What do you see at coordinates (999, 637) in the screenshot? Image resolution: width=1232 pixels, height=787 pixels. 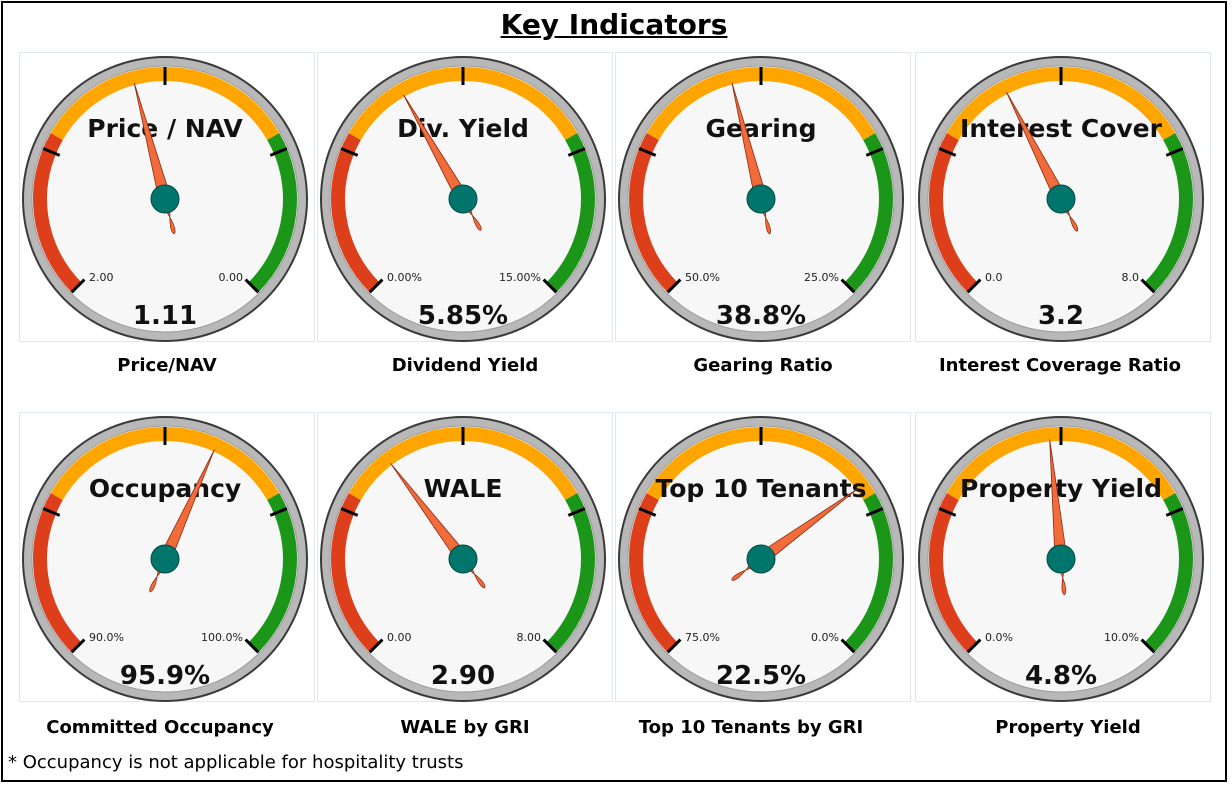 I see `scale-min-label: 0.0%` at bounding box center [999, 637].